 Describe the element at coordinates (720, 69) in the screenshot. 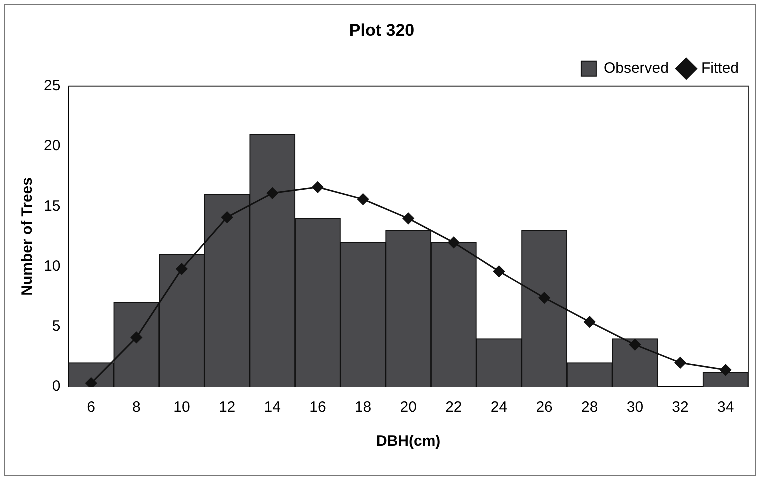

I see `legend-label: Fitted` at that location.